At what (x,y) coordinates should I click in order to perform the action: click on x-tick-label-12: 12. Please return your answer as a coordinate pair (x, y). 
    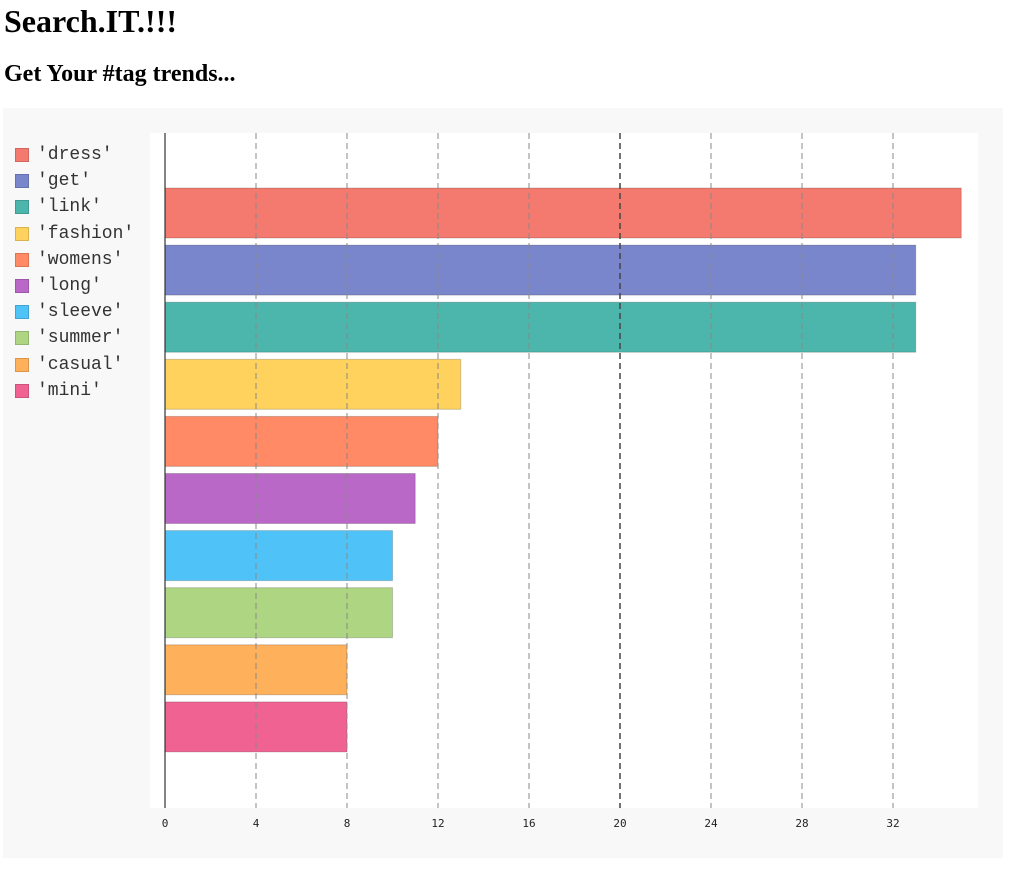
    Looking at the image, I should click on (437, 823).